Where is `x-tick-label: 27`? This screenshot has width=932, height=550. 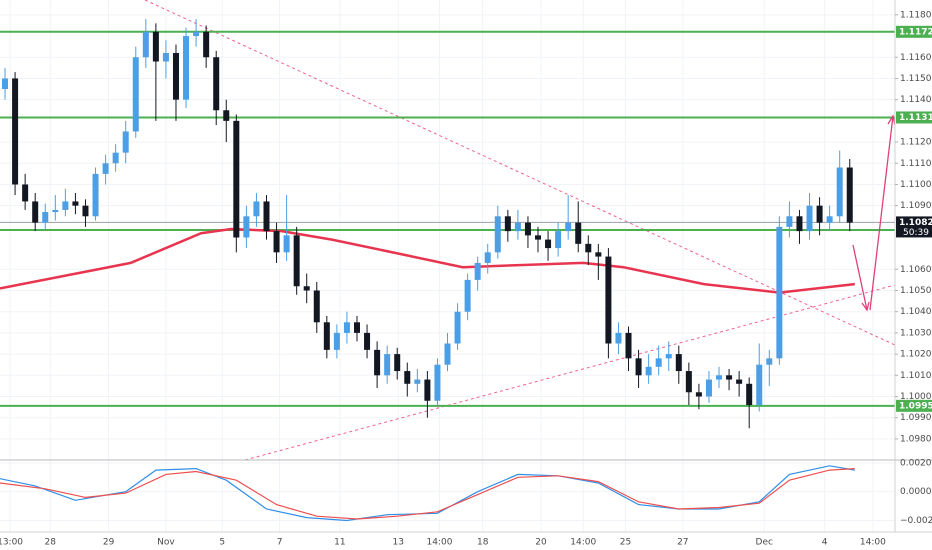 x-tick-label: 27 is located at coordinates (682, 543).